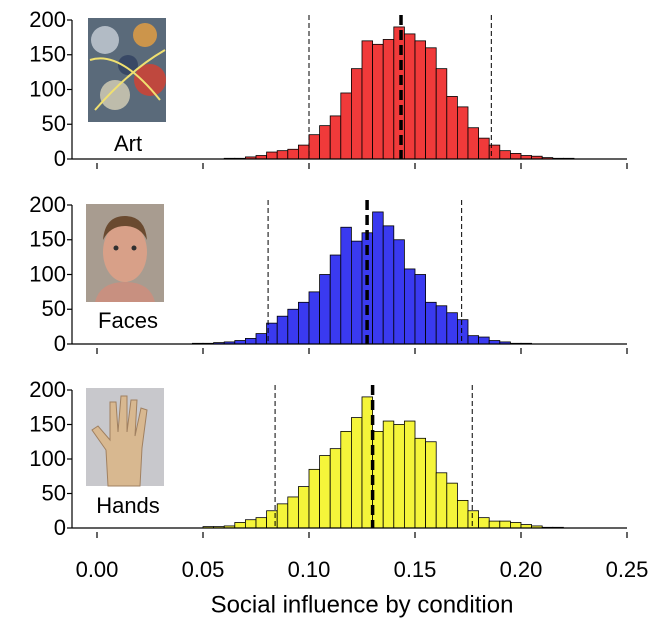 Image resolution: width=655 pixels, height=621 pixels. Describe the element at coordinates (125, 437) in the screenshot. I see `hand-thumbnail` at that location.